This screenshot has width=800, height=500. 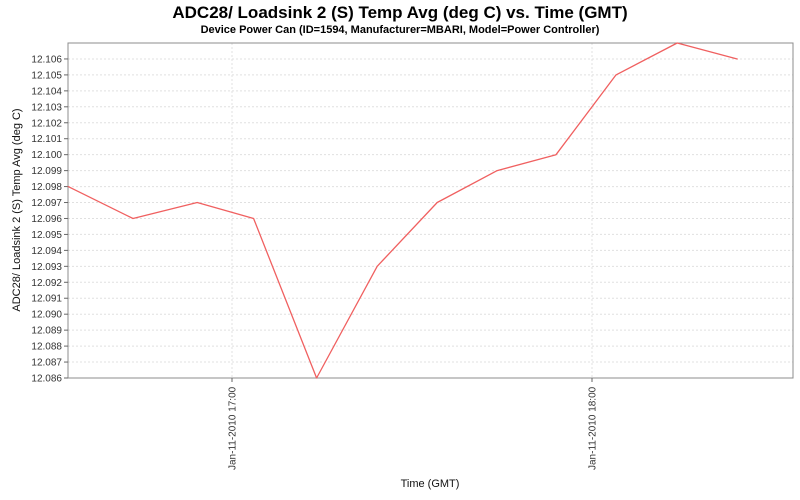 I want to click on y-tick-label: 12.099, so click(x=46, y=171).